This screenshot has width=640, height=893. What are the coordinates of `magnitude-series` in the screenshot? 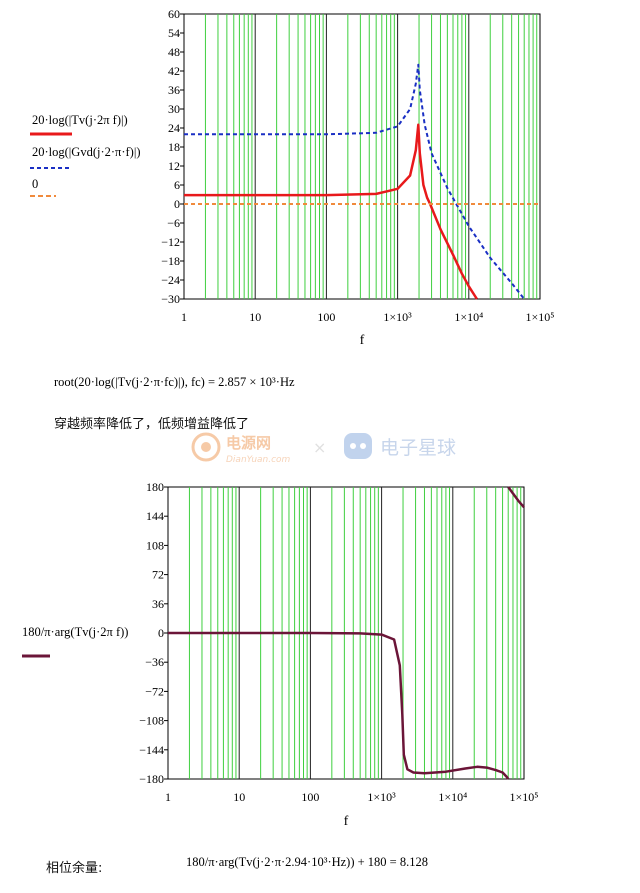 It's located at (362, 181).